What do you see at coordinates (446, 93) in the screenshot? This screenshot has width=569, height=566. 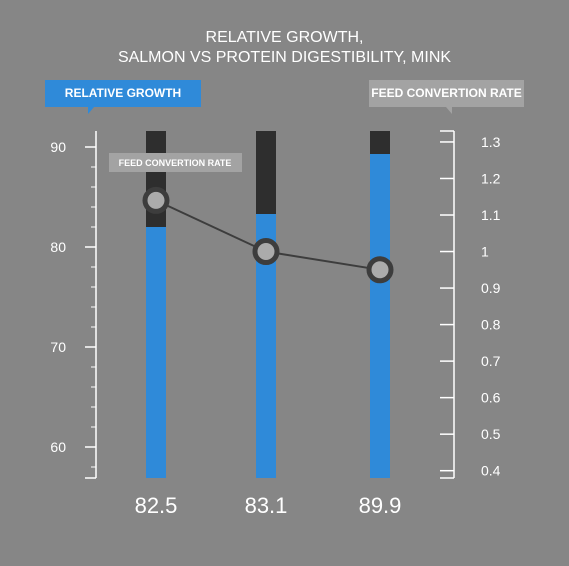 I see `legend-feed-convertion-rate: FEED CONVERTION RATE` at bounding box center [446, 93].